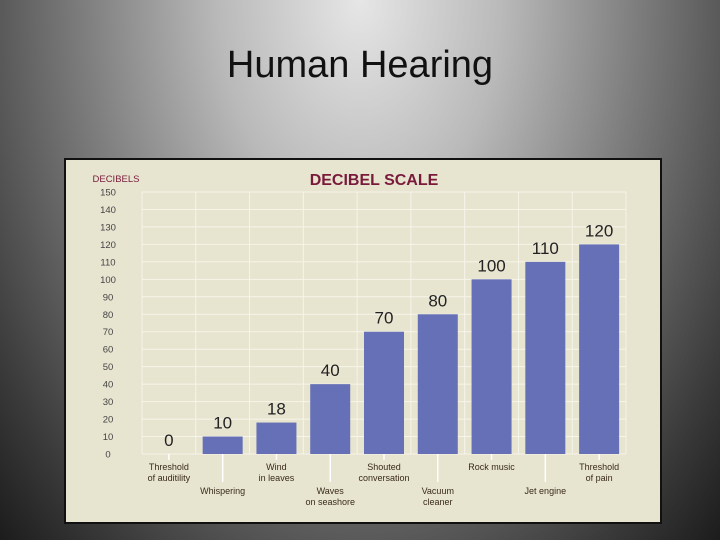 This screenshot has width=720, height=540. Describe the element at coordinates (384, 318) in the screenshot. I see `bar-value-label: 70` at that location.